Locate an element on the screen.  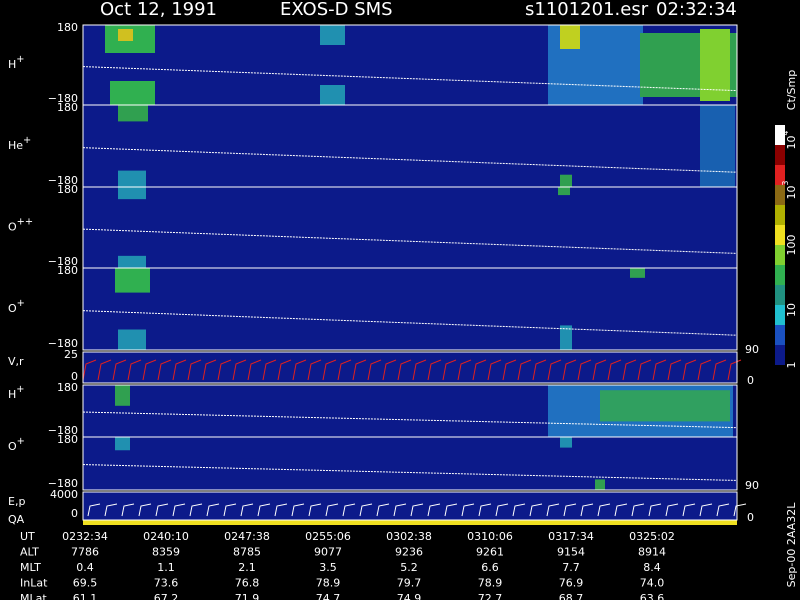
panel-label-base: E,p is located at coordinates (16, 501).